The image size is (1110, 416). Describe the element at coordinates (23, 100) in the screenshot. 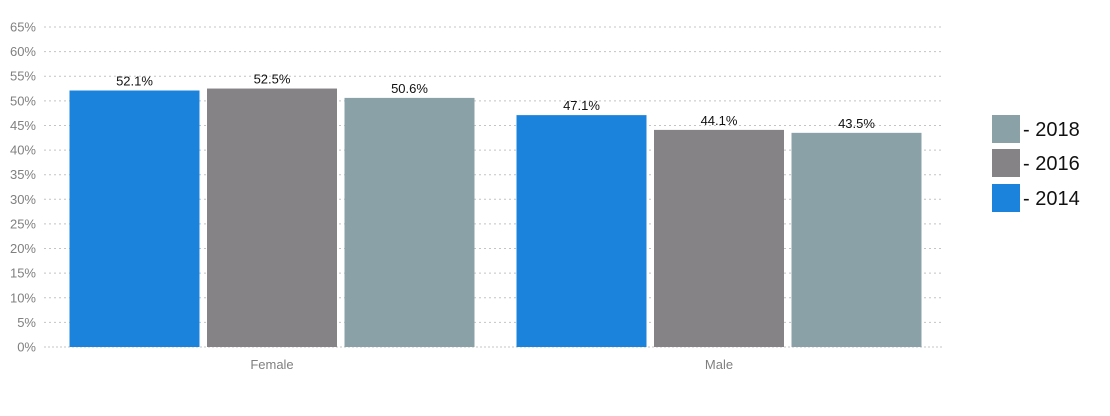

I see `y-tick-label: 50%` at that location.